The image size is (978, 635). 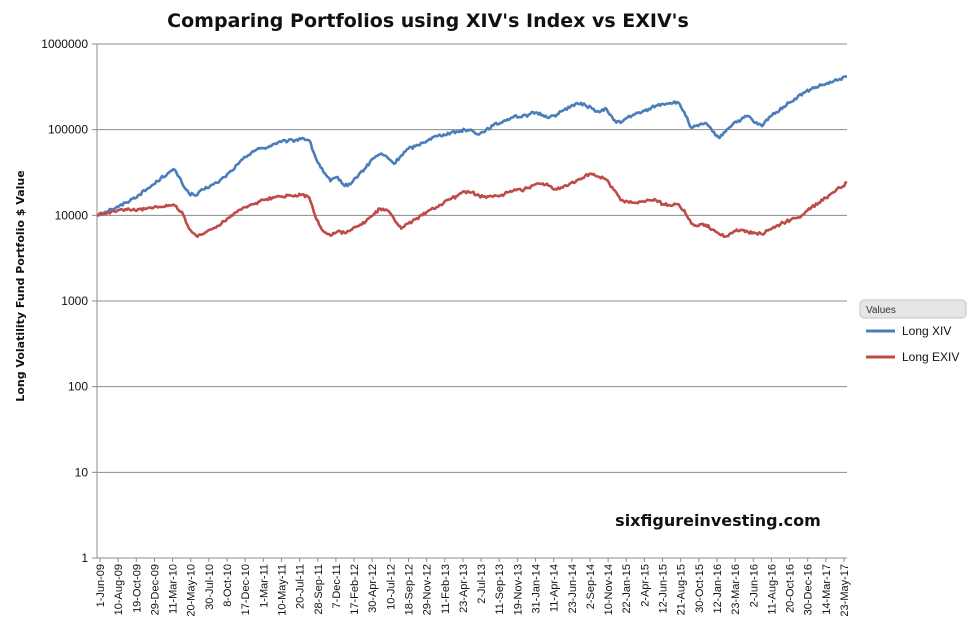 What do you see at coordinates (337, 586) in the screenshot?
I see `x-tick-label: 7-Dec-11` at bounding box center [337, 586].